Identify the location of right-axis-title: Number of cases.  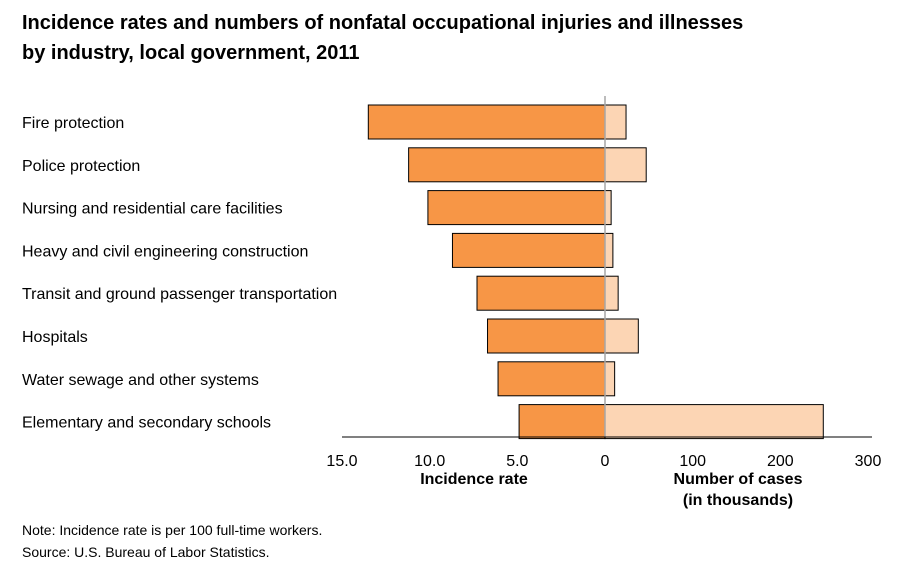
(738, 479).